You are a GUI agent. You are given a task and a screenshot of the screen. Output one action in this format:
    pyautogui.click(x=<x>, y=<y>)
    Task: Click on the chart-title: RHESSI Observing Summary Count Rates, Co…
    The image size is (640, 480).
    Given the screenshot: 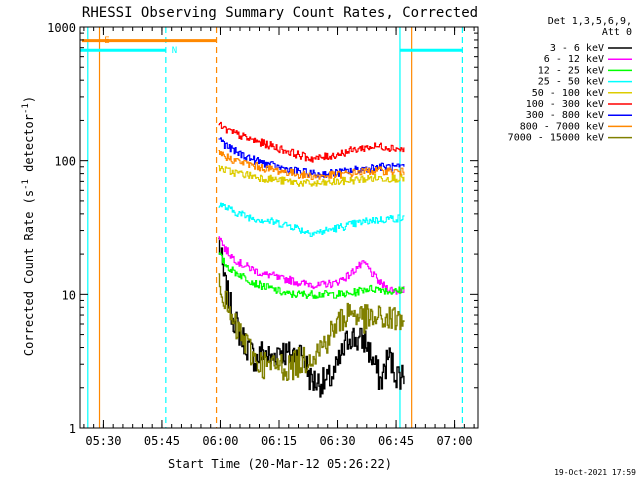 What is the action you would take?
    pyautogui.click(x=280, y=13)
    